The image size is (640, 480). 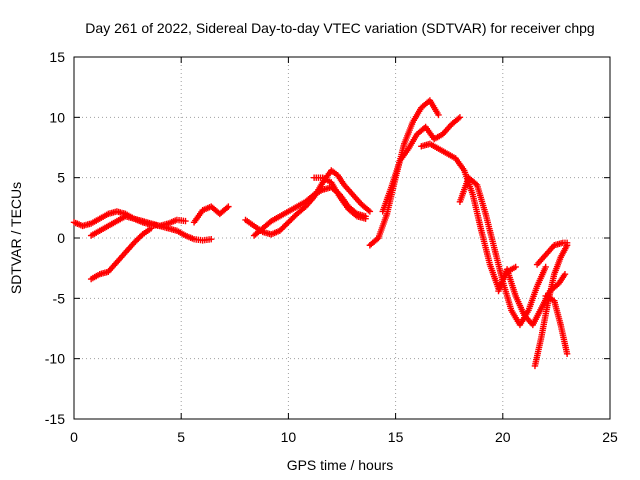 I want to click on y-tick-label: -10, so click(x=55, y=359).